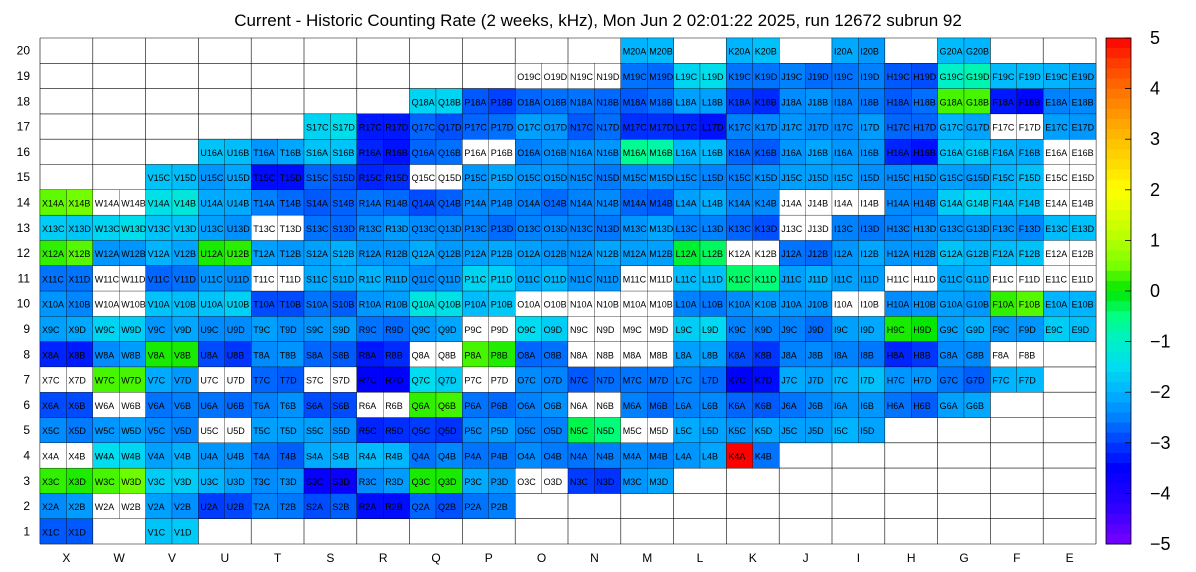 Image resolution: width=1196 pixels, height=572 pixels. I want to click on cell-label: R7D, so click(394, 381).